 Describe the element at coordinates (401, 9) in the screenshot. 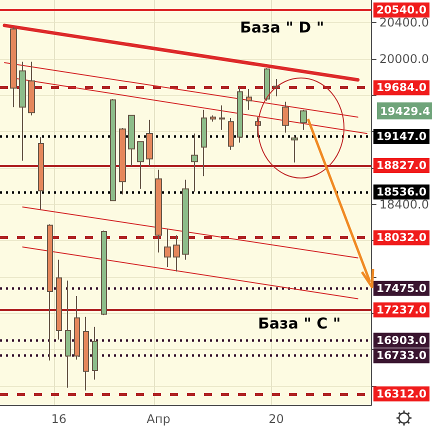

I see `ref-line-label: 20540.0` at that location.